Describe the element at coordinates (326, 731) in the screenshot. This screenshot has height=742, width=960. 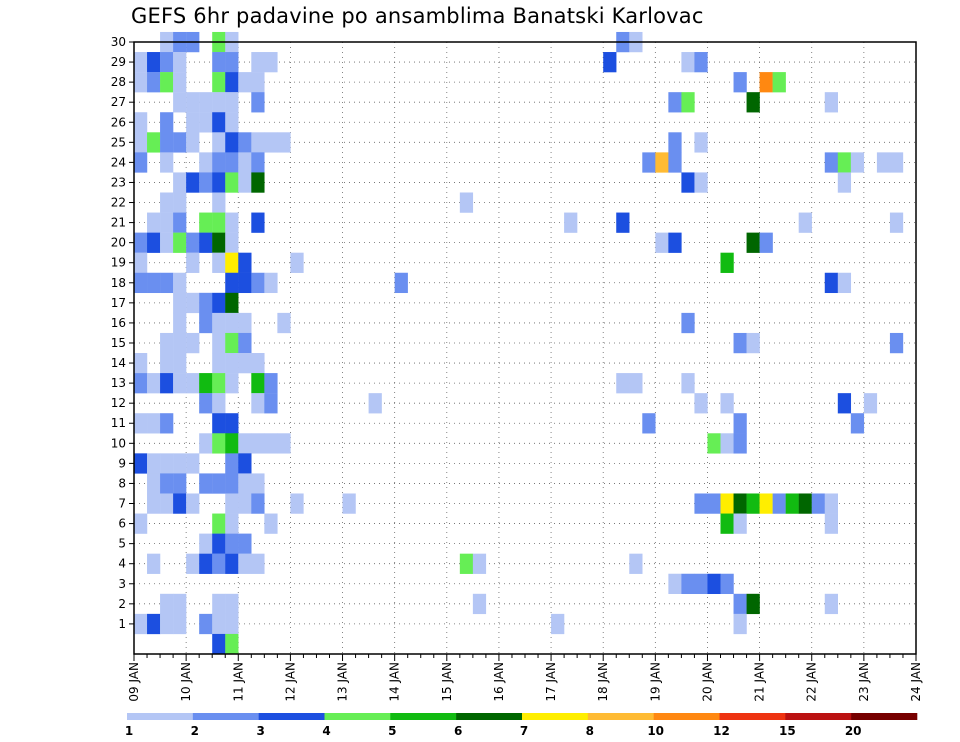
I see `colorbar-label: 4` at that location.